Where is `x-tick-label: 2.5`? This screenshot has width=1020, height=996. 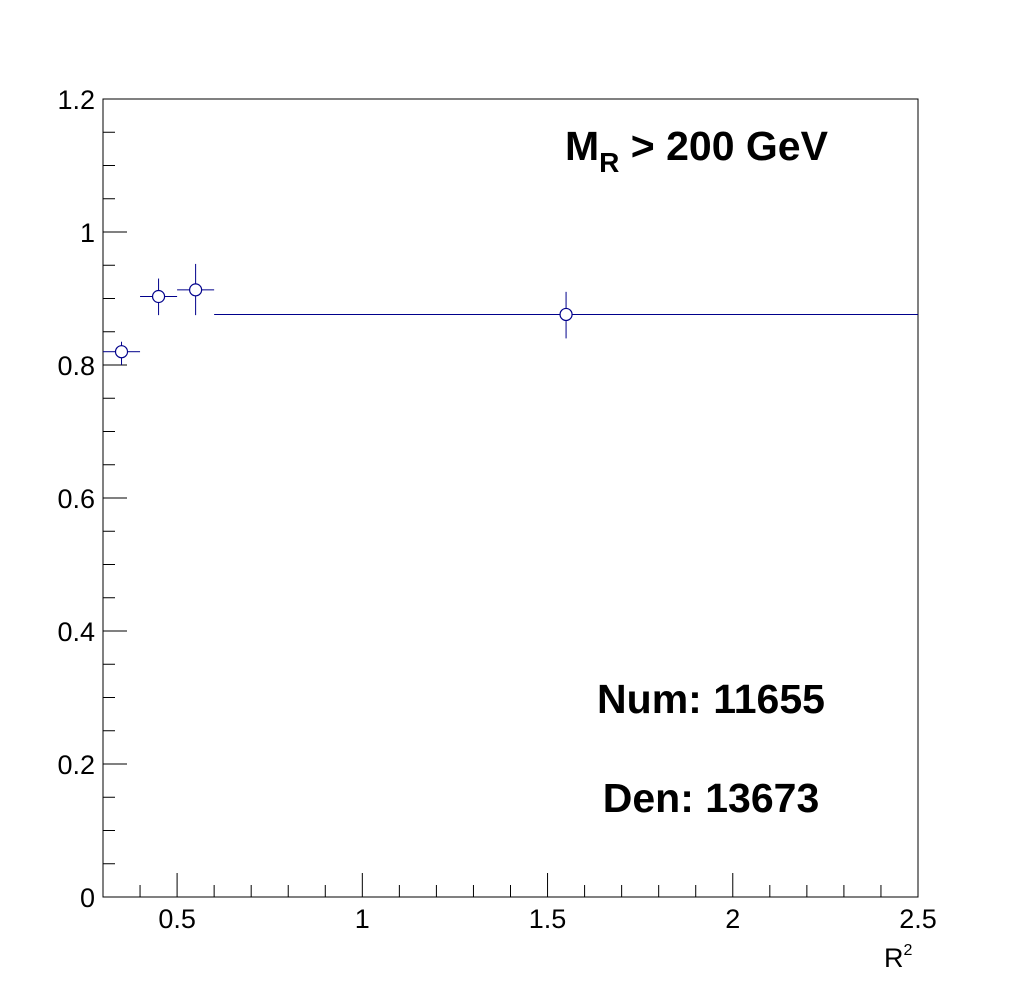
x-tick-label: 2.5 is located at coordinates (918, 919).